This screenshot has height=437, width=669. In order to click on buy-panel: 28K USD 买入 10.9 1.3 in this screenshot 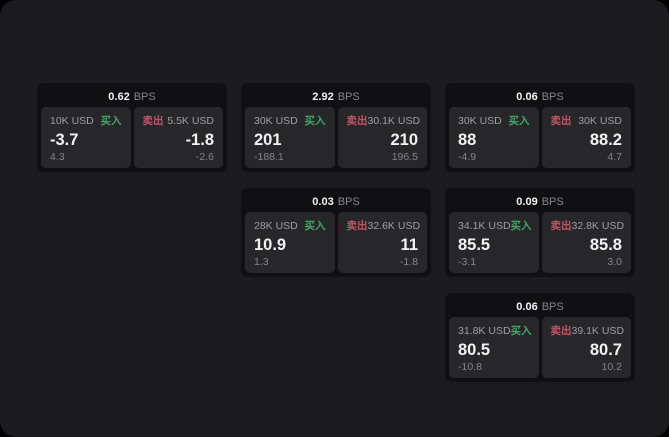, I will do `click(290, 242)`.